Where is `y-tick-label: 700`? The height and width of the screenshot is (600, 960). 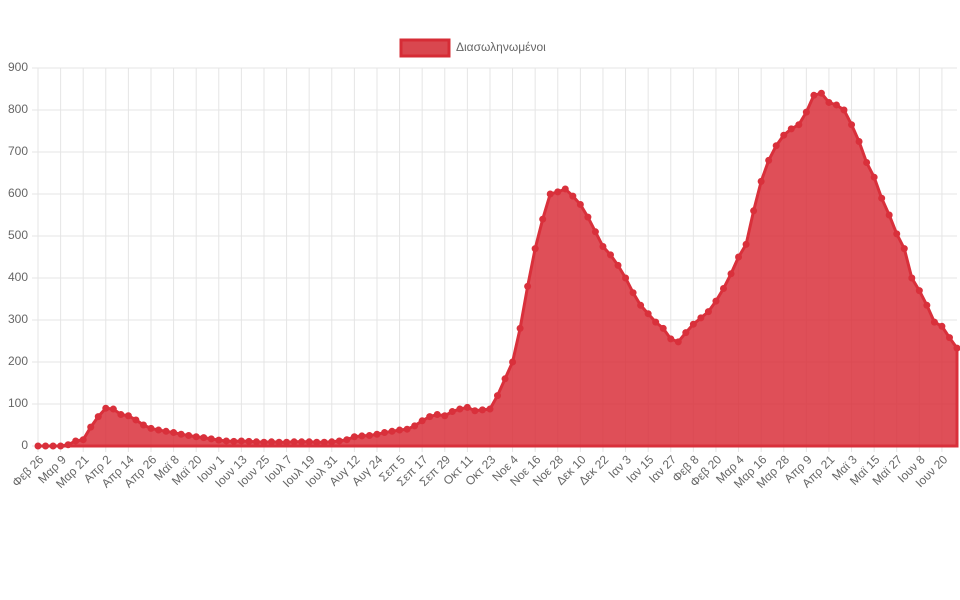 y-tick-label: 700 is located at coordinates (18, 151).